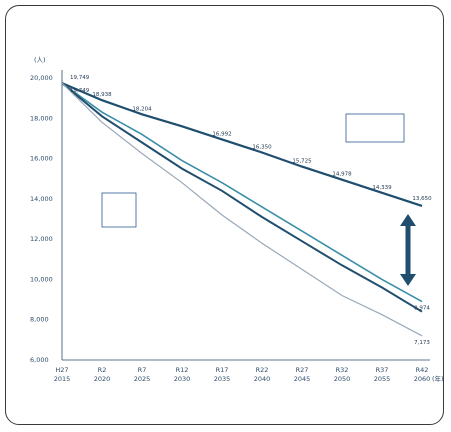  I want to click on y-axis-unit: (人), so click(40, 60).